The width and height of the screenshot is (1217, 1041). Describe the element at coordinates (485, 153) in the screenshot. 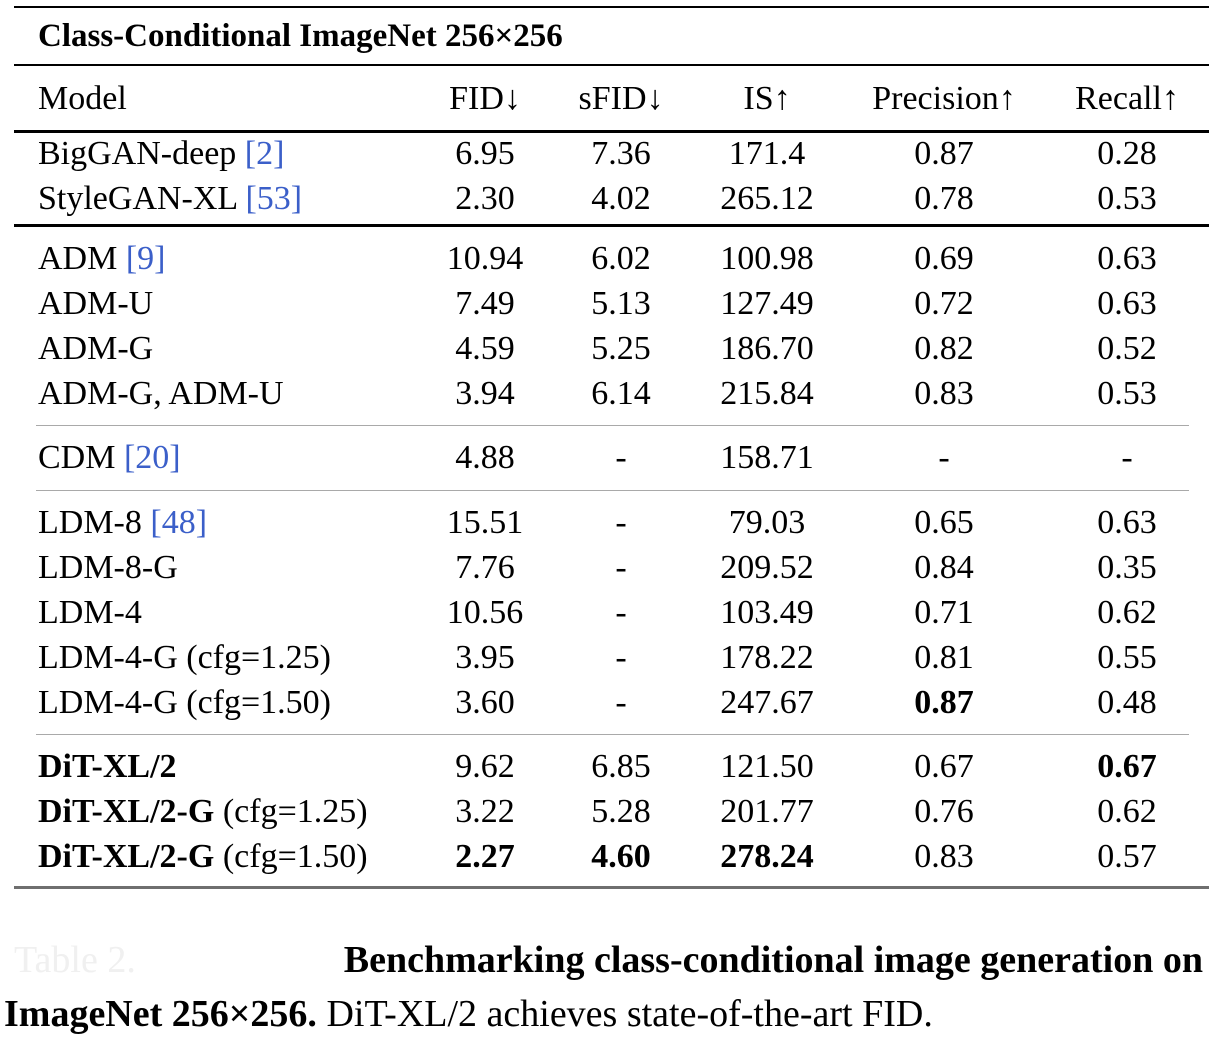

I see `fid-cell: 6.95` at that location.